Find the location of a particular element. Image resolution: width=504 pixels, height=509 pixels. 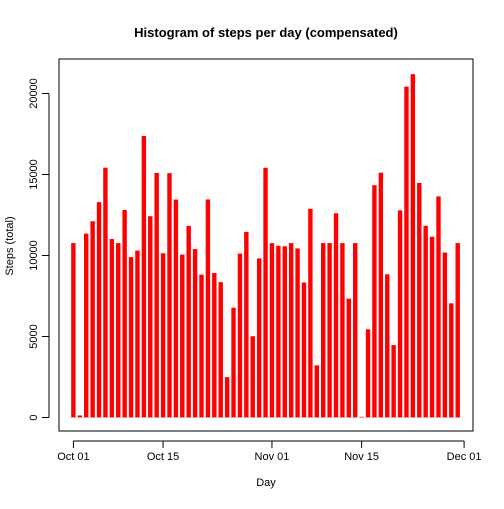

x-tick-label: Nov 15 is located at coordinates (361, 457).